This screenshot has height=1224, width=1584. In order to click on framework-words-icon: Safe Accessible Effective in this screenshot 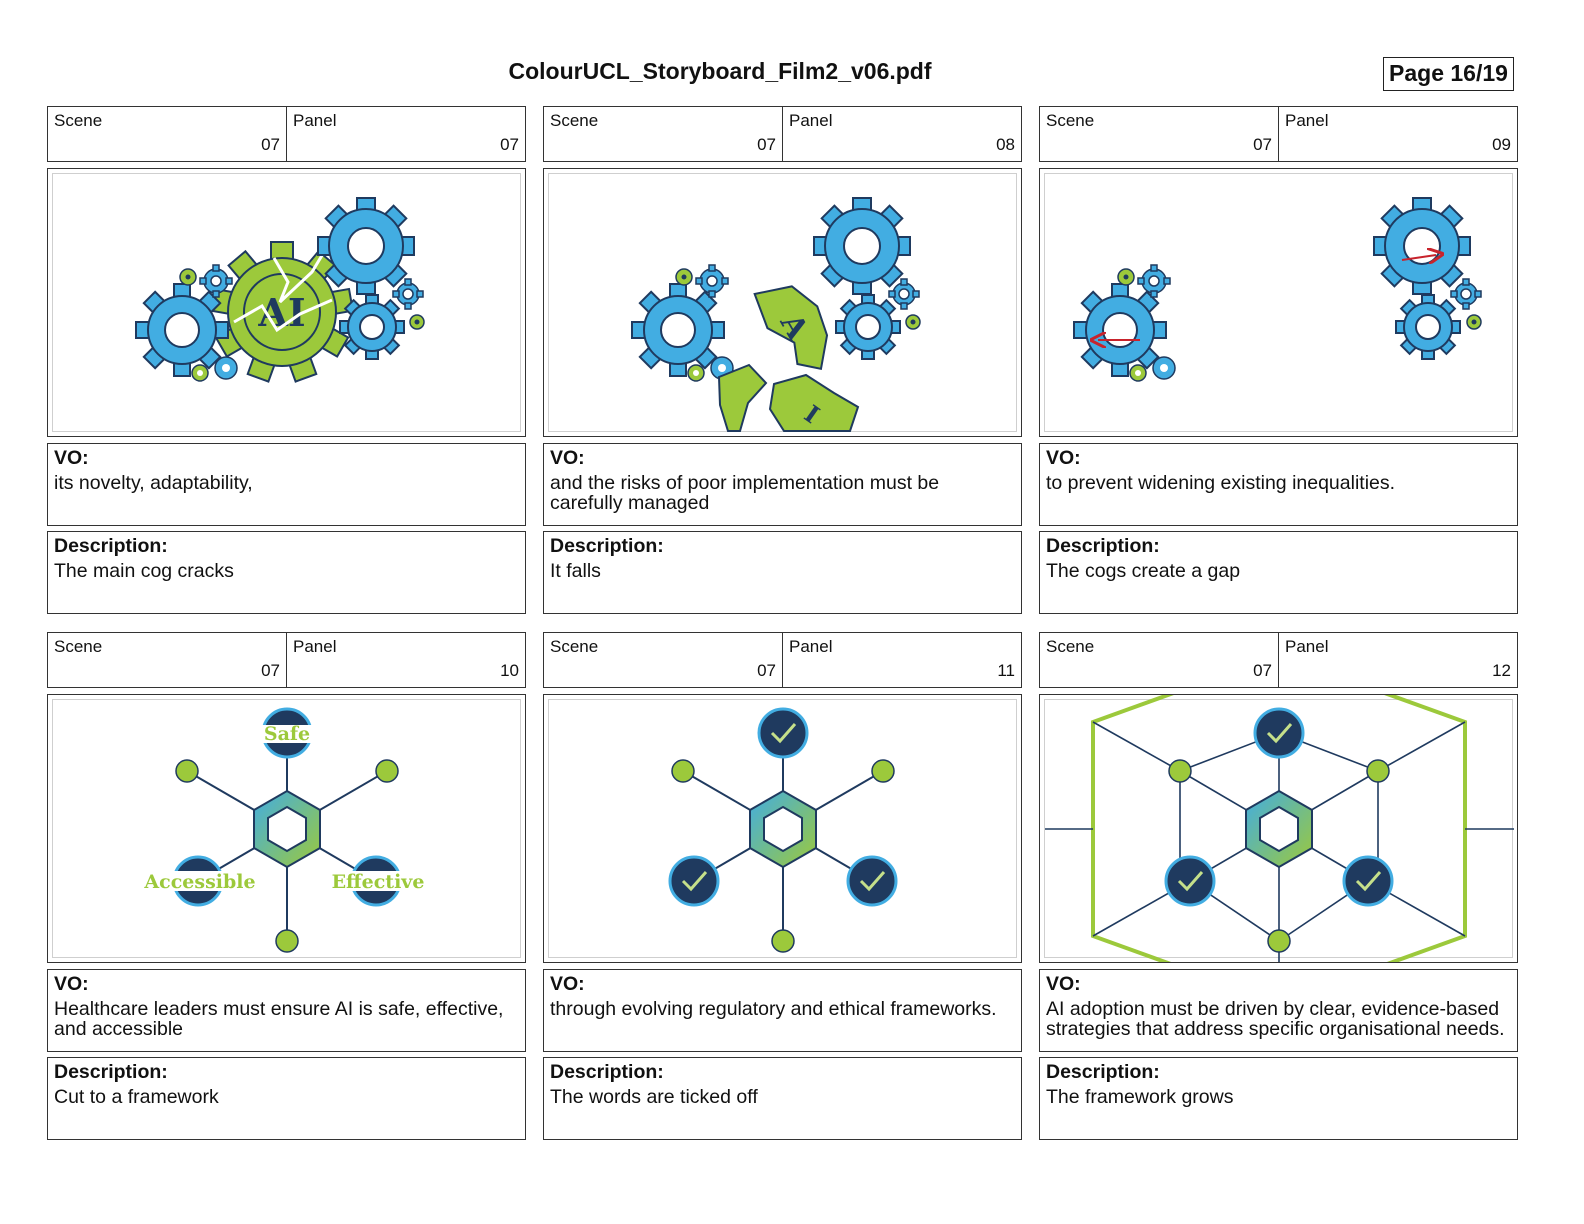, I will do `click(284, 830)`.